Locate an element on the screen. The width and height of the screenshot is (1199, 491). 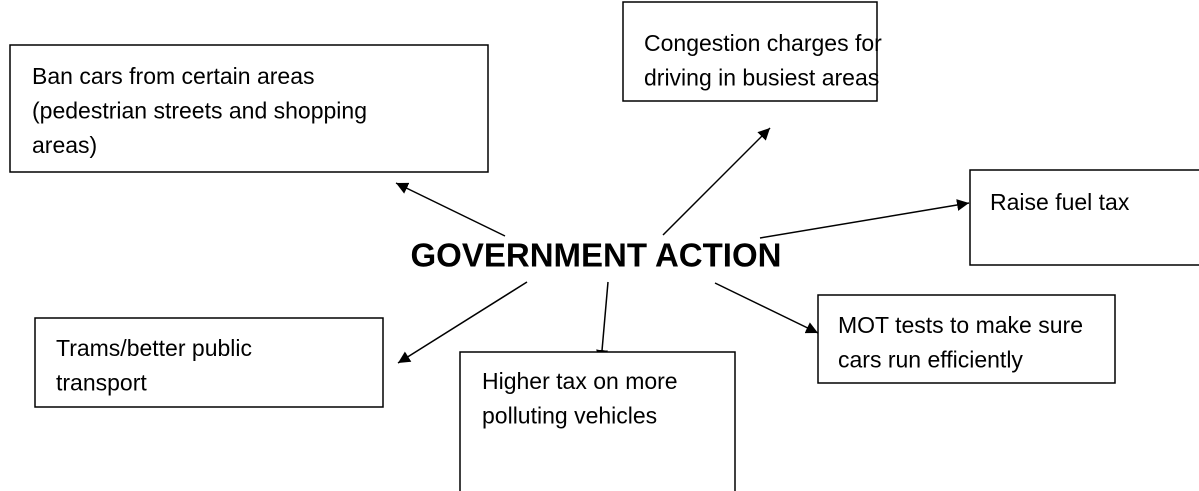
node-text: Trams/better public is located at coordinates (154, 348).